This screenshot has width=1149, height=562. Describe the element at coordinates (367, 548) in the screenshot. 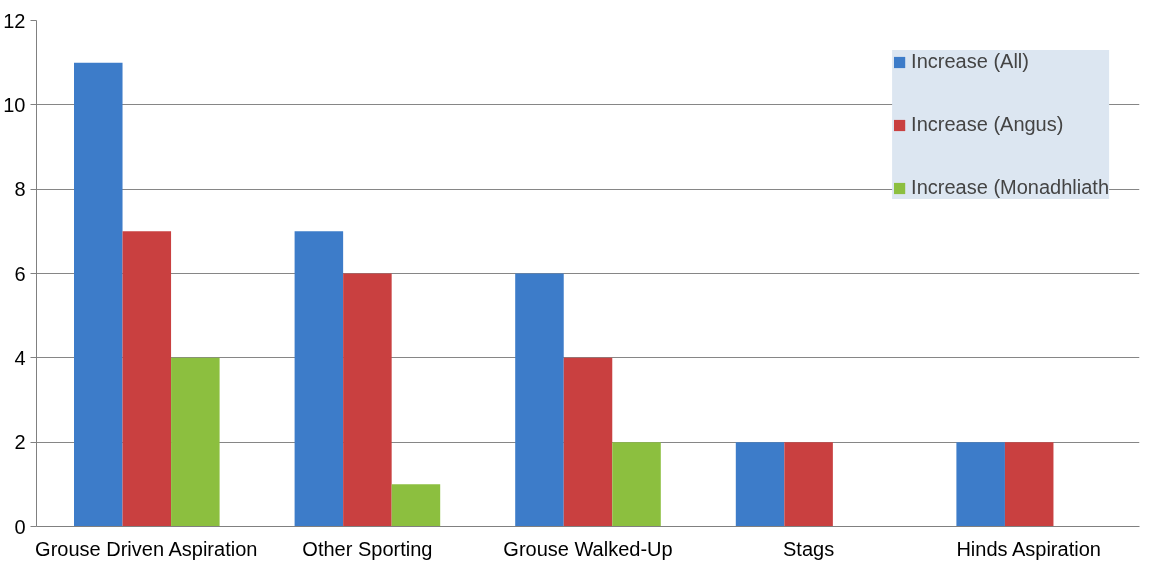

I see `x-tick-label: Other Sporting` at that location.